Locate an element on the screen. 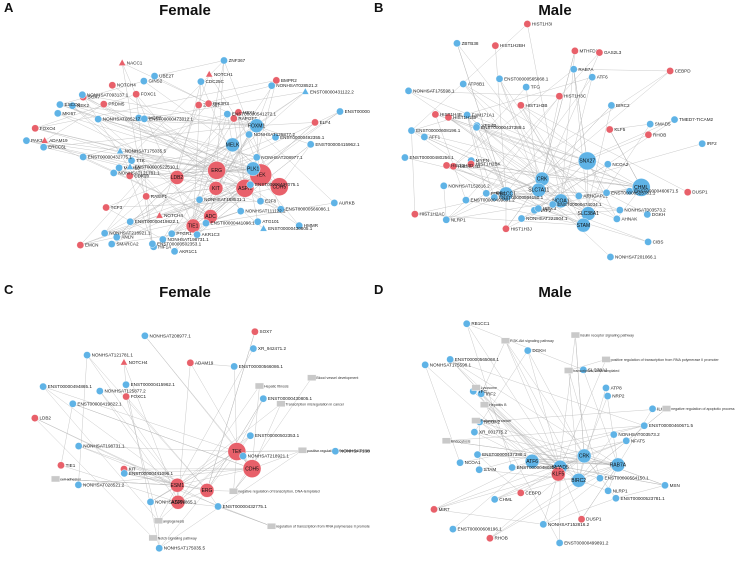 The width and height of the screenshot is (740, 563). network-node: ENST00000460671.5 is located at coordinates (652, 191).